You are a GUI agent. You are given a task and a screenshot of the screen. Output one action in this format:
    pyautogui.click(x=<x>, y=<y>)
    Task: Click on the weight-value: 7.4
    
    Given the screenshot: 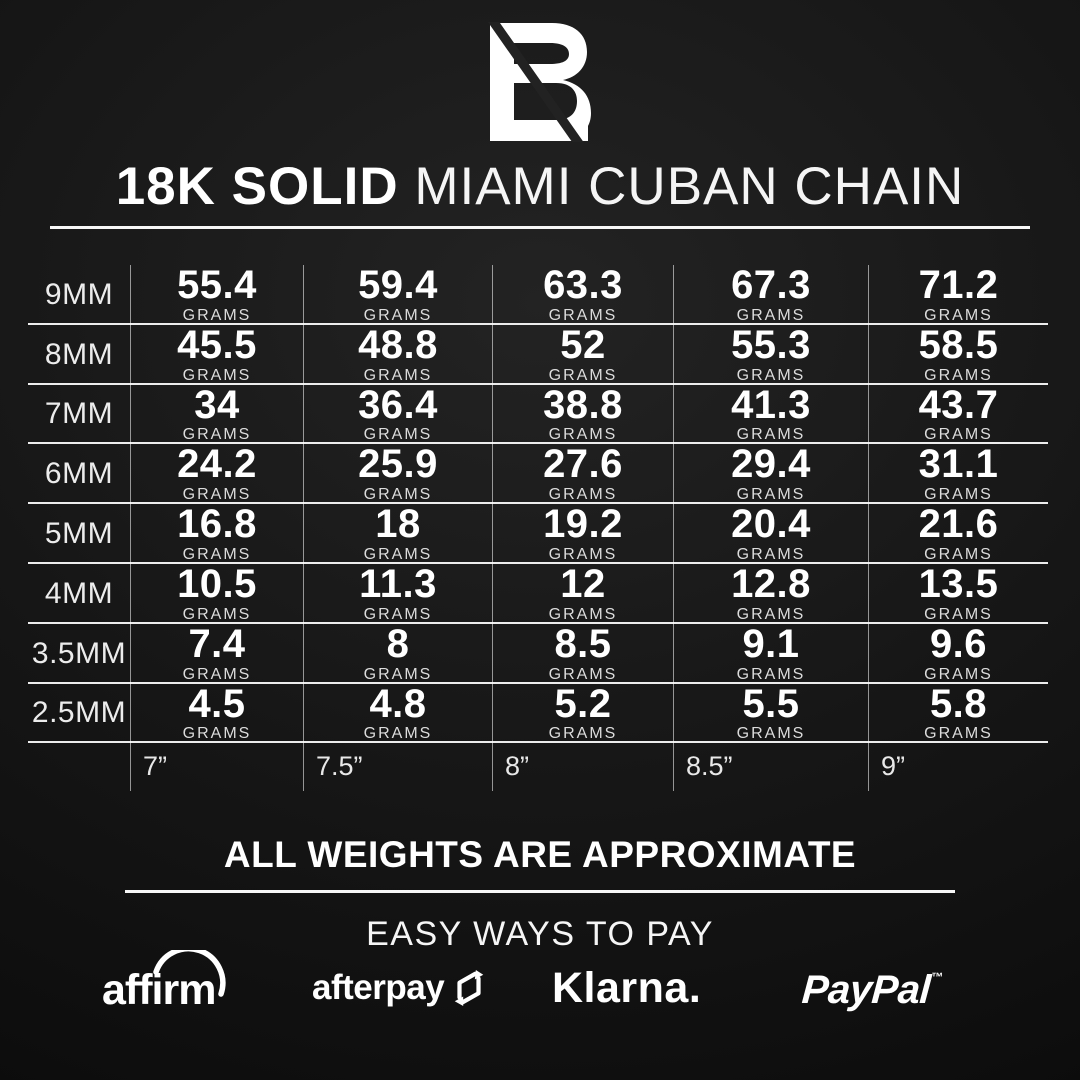 What is the action you would take?
    pyautogui.click(x=217, y=643)
    